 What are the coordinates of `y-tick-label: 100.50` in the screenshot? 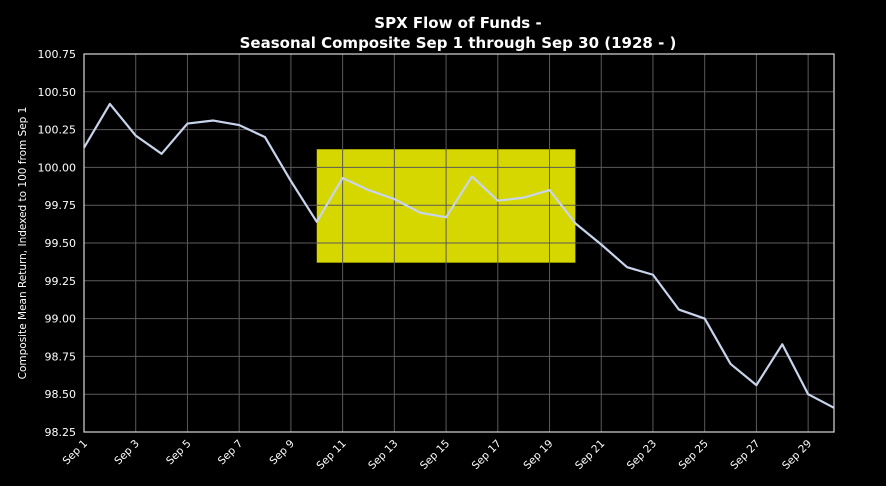 It's located at (57, 92).